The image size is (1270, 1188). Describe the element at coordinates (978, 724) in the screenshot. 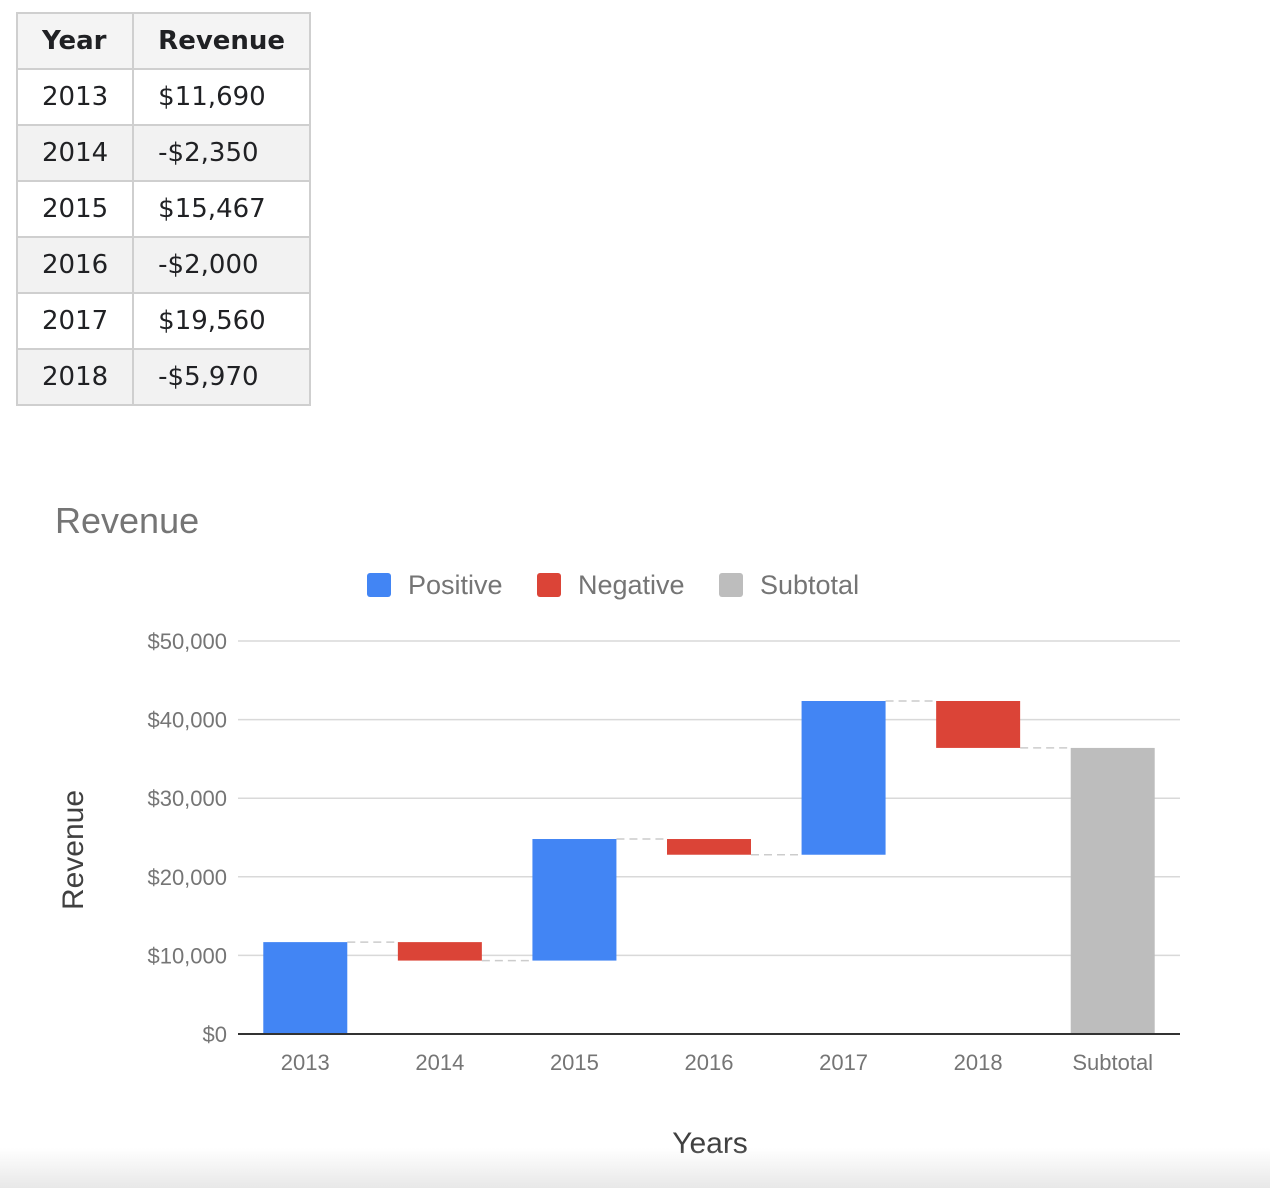

I see `bar-2018` at that location.